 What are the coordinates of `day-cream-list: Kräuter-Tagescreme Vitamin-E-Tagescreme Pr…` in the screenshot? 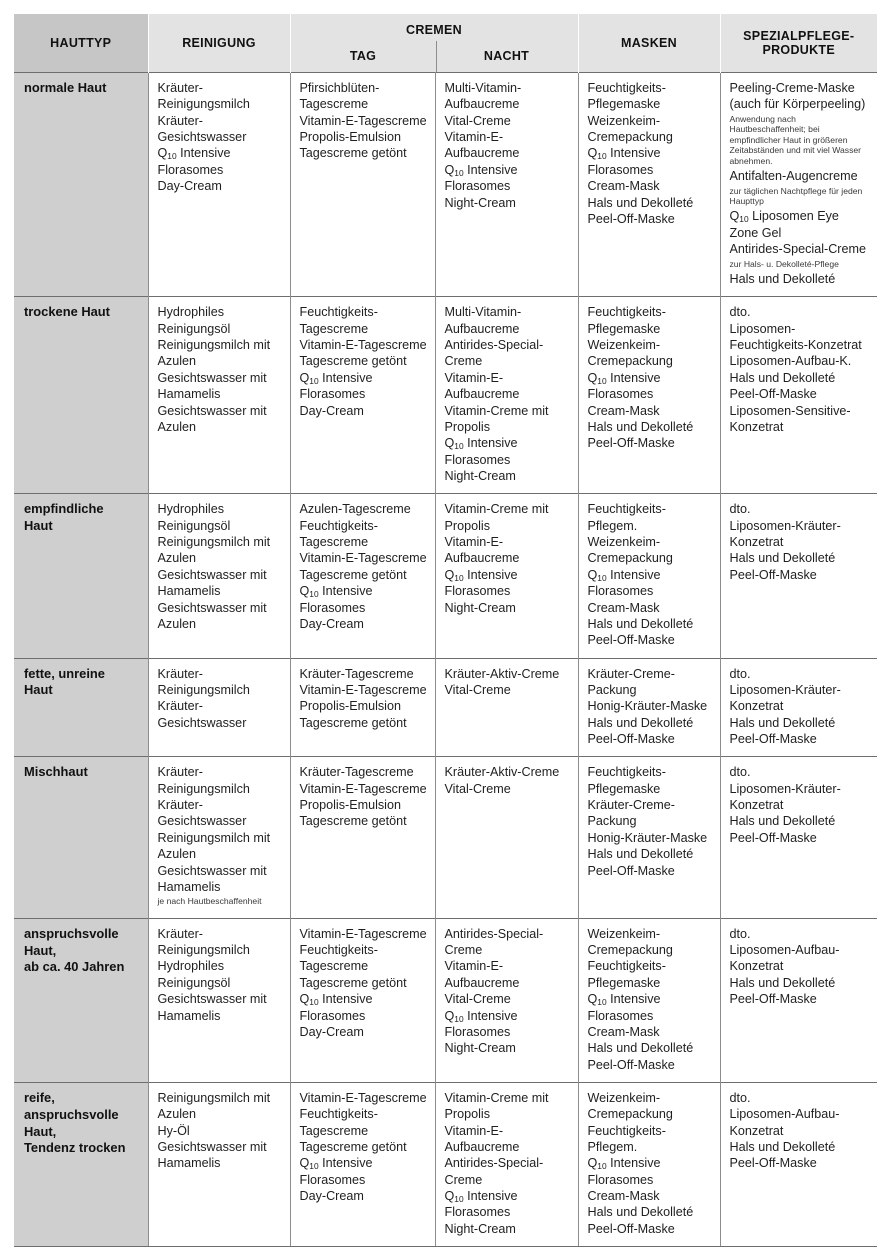 It's located at (364, 698).